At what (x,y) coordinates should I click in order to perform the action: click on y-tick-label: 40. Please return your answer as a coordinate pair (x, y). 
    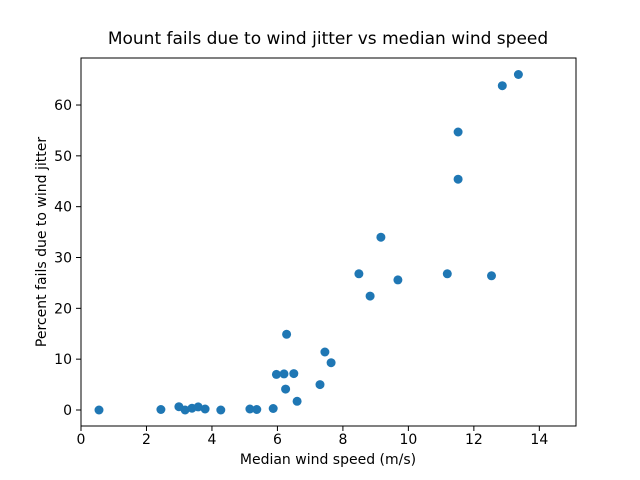
    Looking at the image, I should click on (63, 208).